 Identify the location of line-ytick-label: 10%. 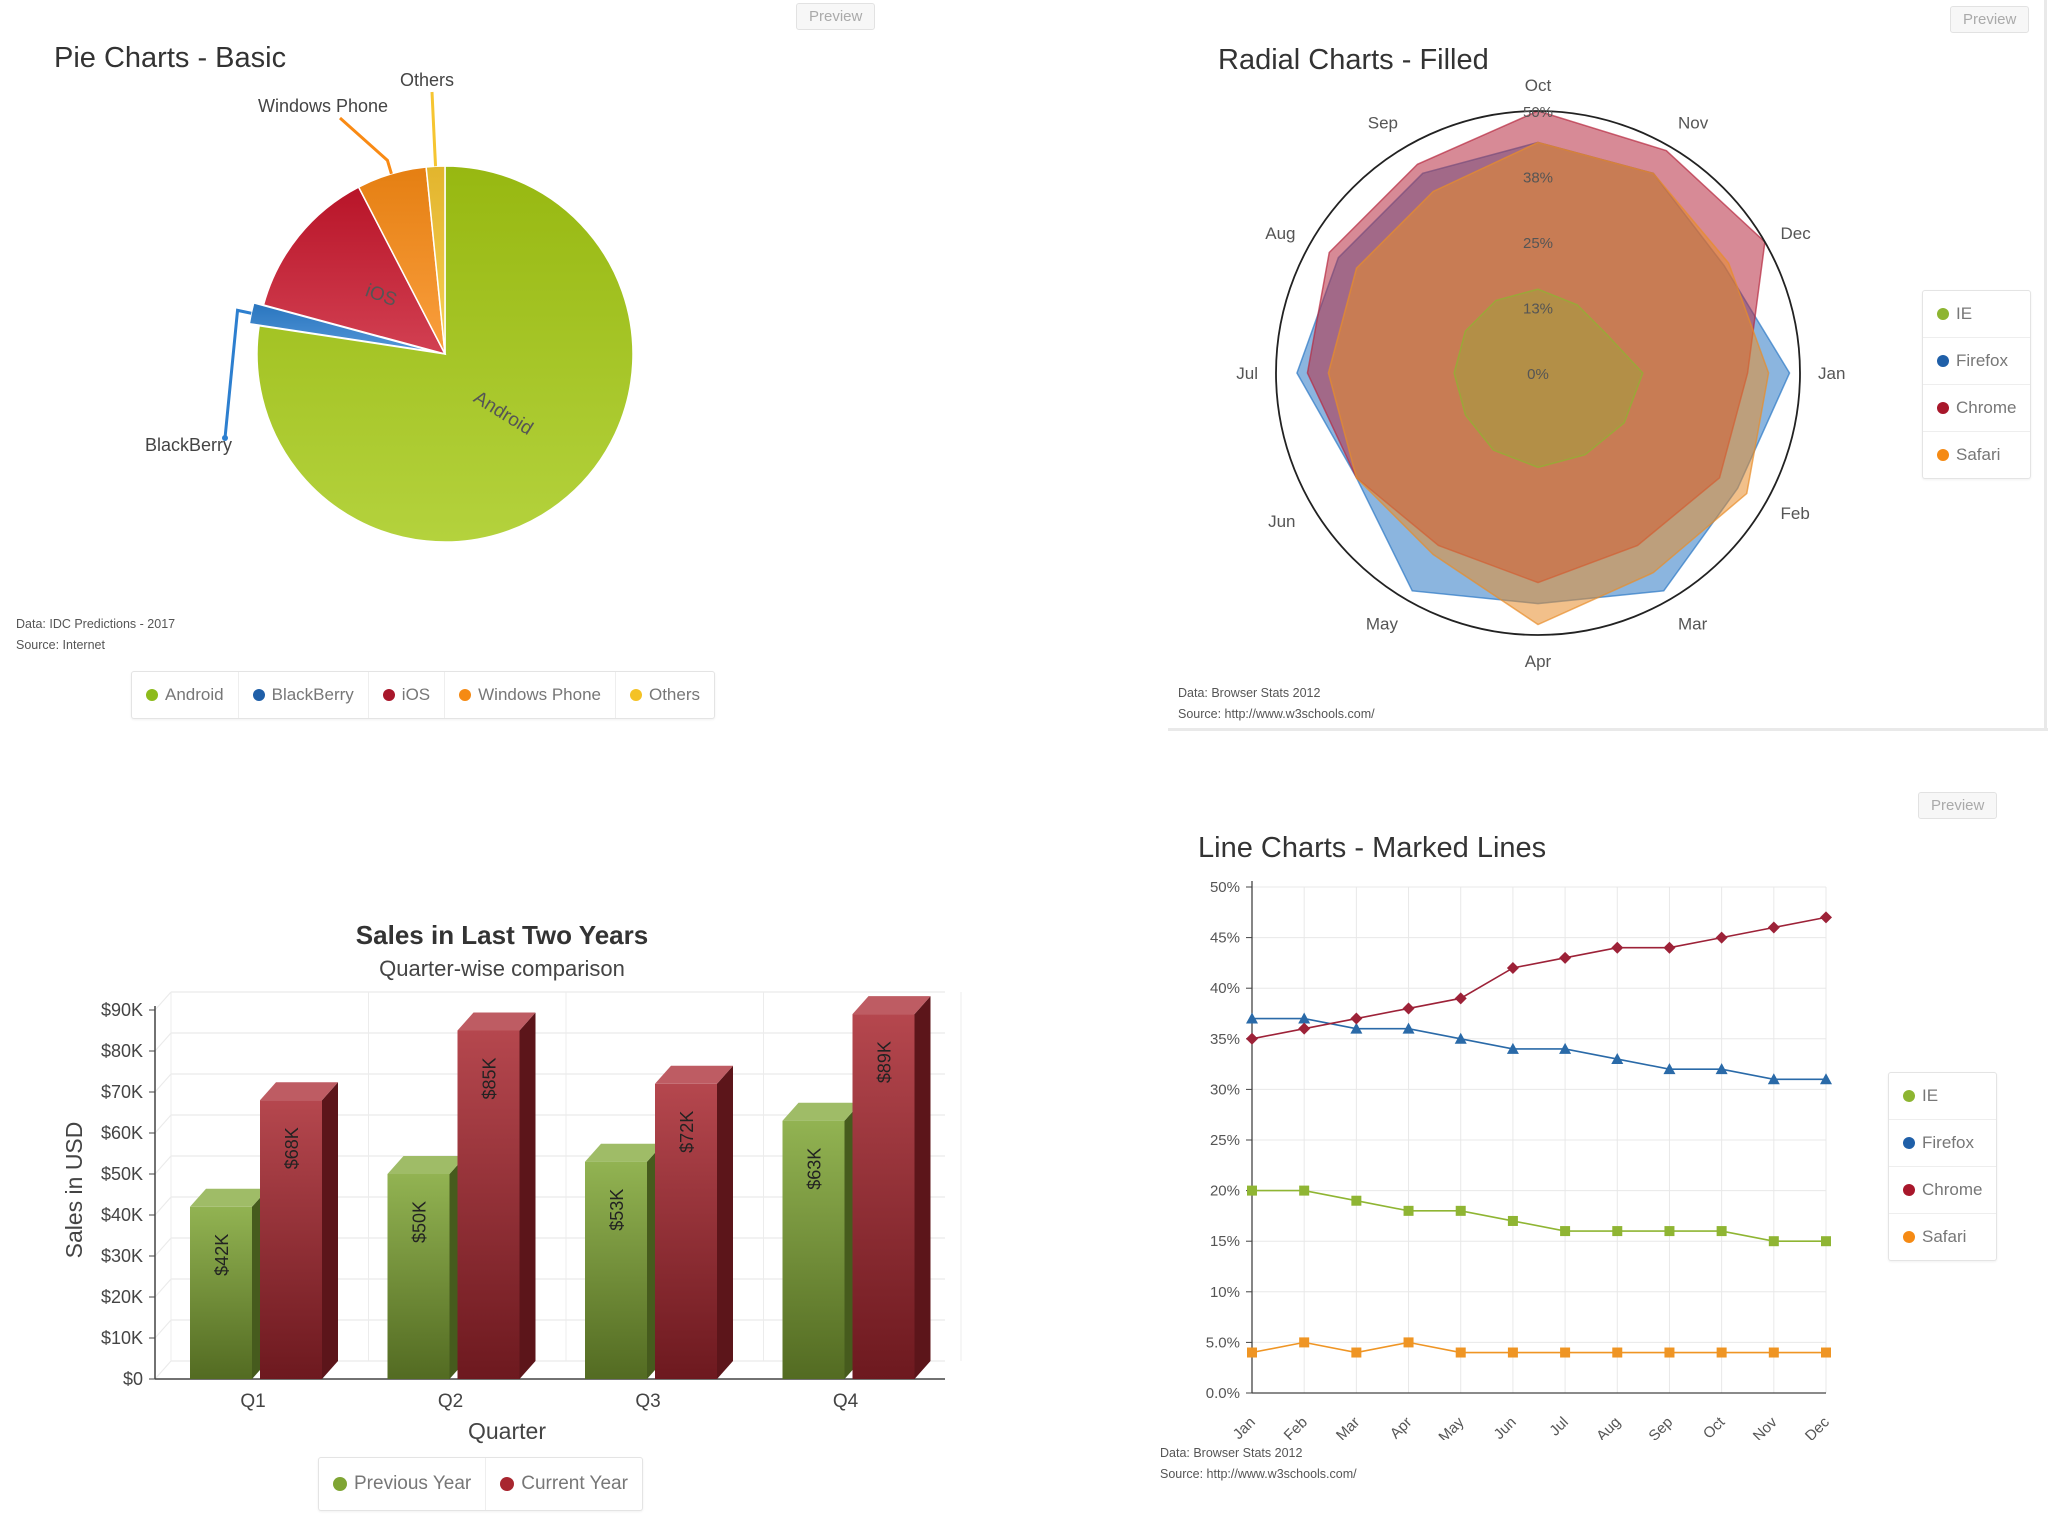
(1225, 1292).